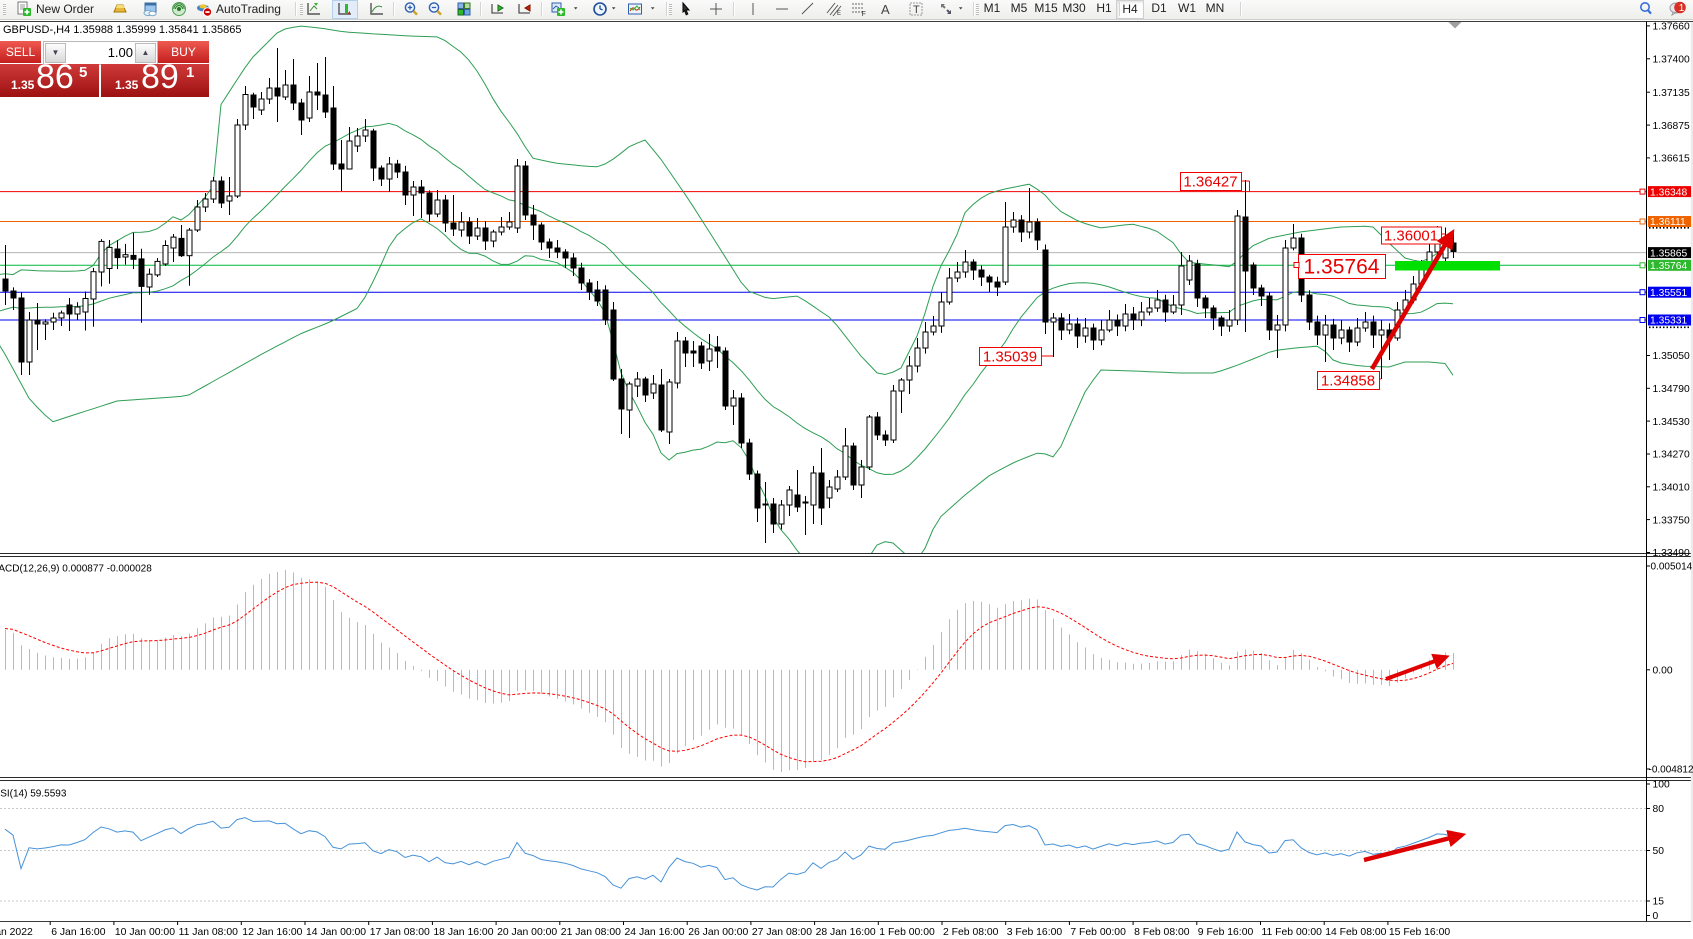 The width and height of the screenshot is (1693, 939). What do you see at coordinates (1668, 222) in the screenshot?
I see `svg-text: 1.36111` at bounding box center [1668, 222].